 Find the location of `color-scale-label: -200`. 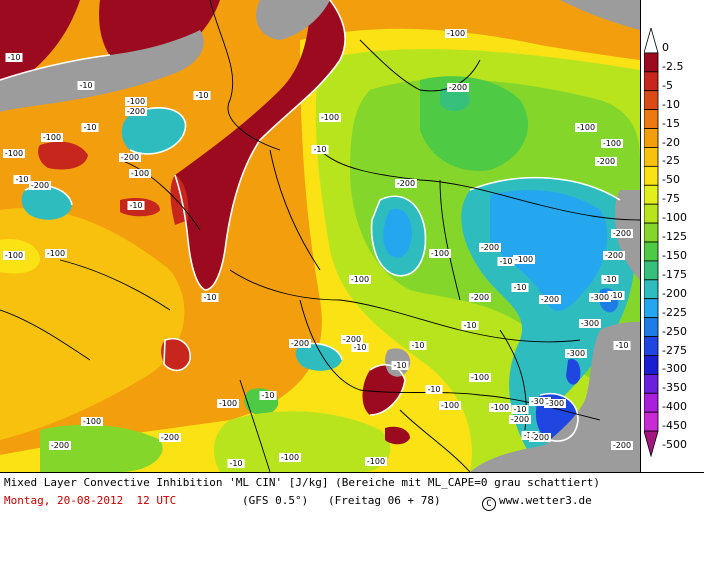

color-scale-label: -200 is located at coordinates (674, 293).